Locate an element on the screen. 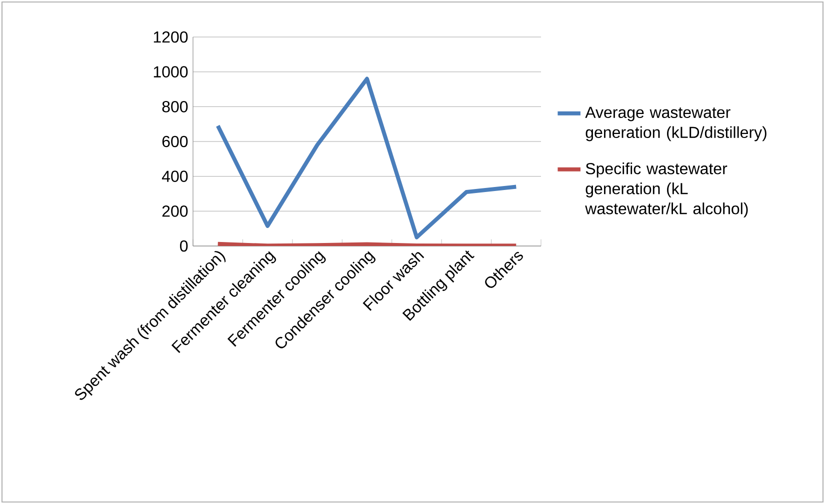  line-series is located at coordinates (367, 158).